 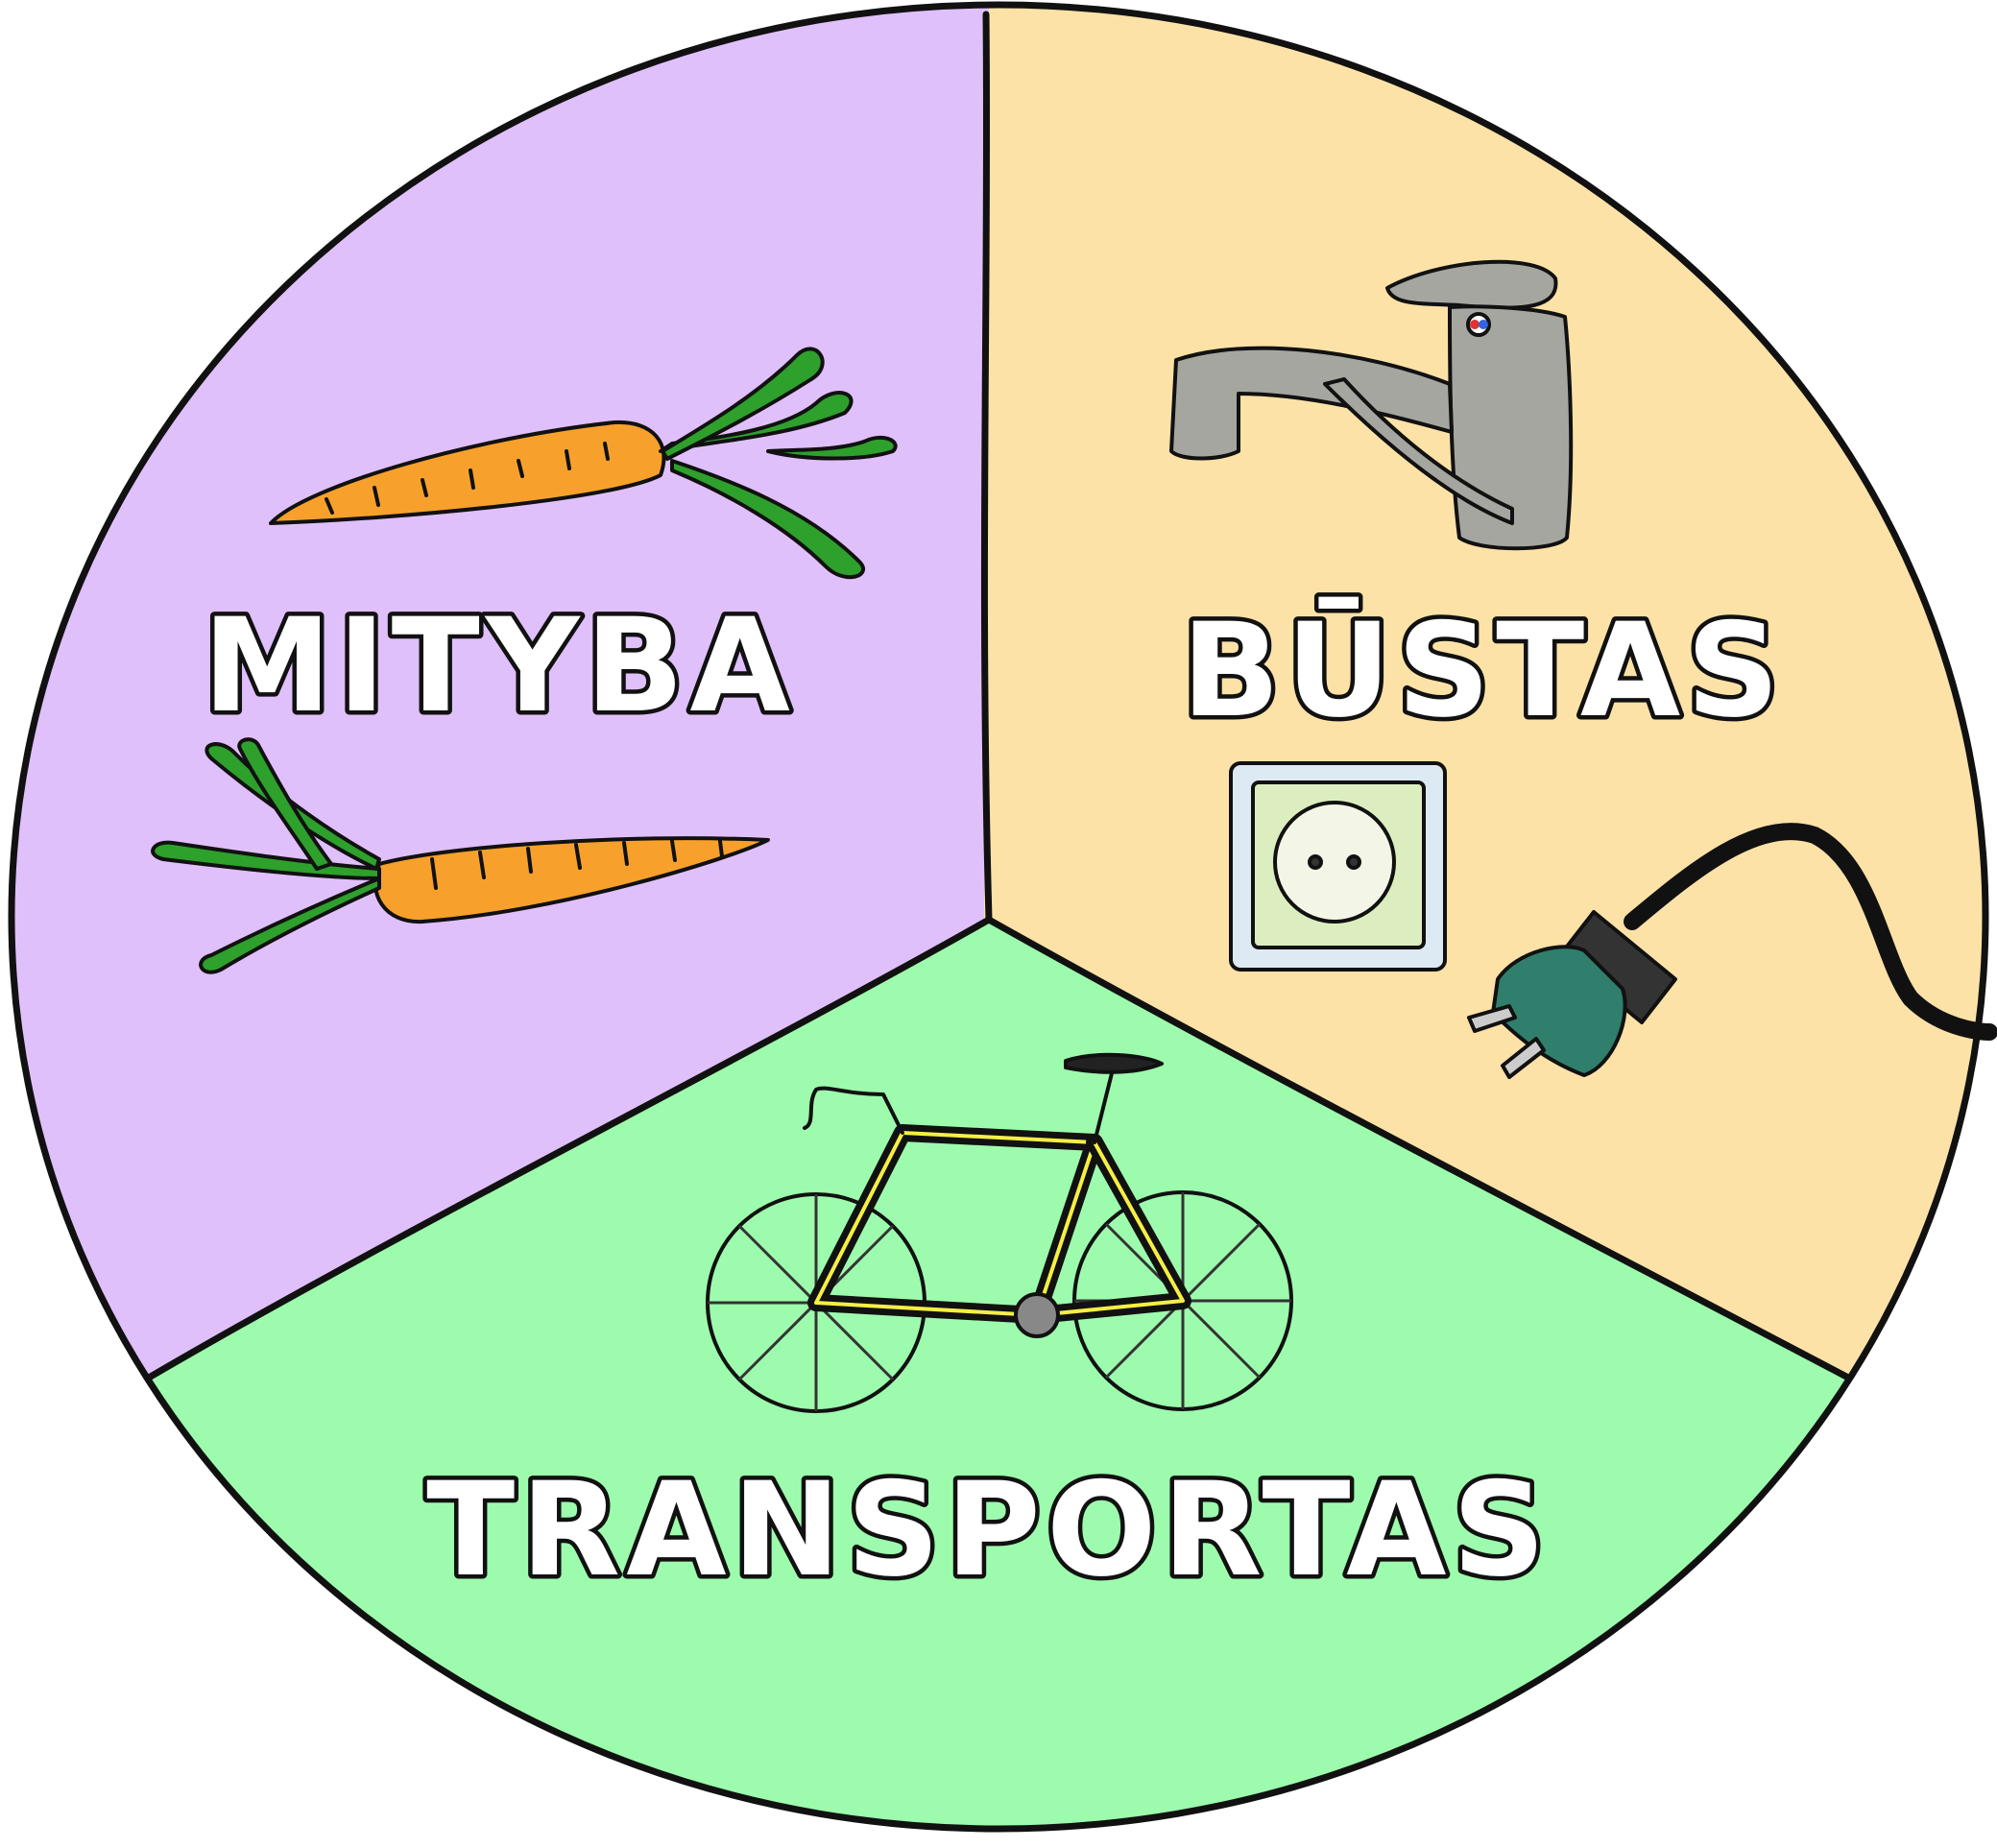 What do you see at coordinates (1338, 866) in the screenshot?
I see `power-socket-icon` at bounding box center [1338, 866].